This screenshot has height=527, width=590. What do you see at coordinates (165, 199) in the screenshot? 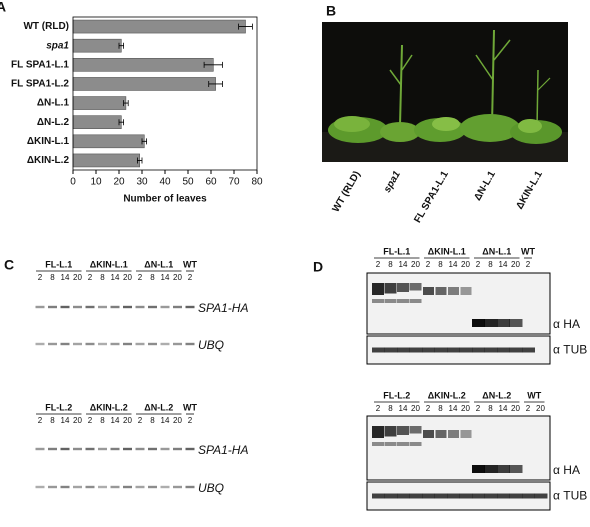
I see `x-axis-label: Number of leaves` at bounding box center [165, 199].